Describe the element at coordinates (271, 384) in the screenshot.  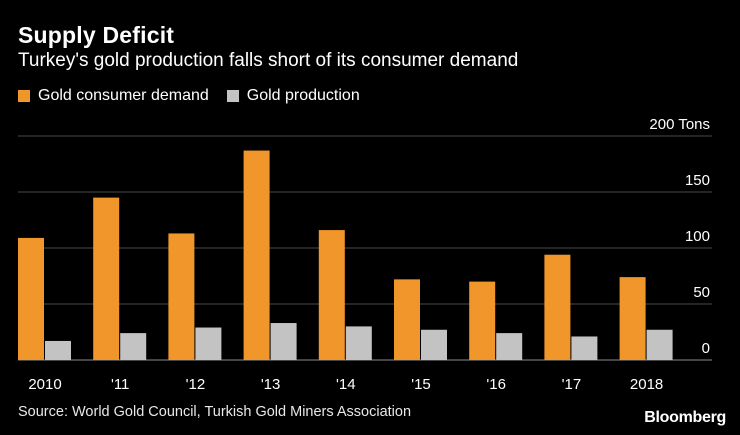
I see `x-tick-label-3: '13` at that location.